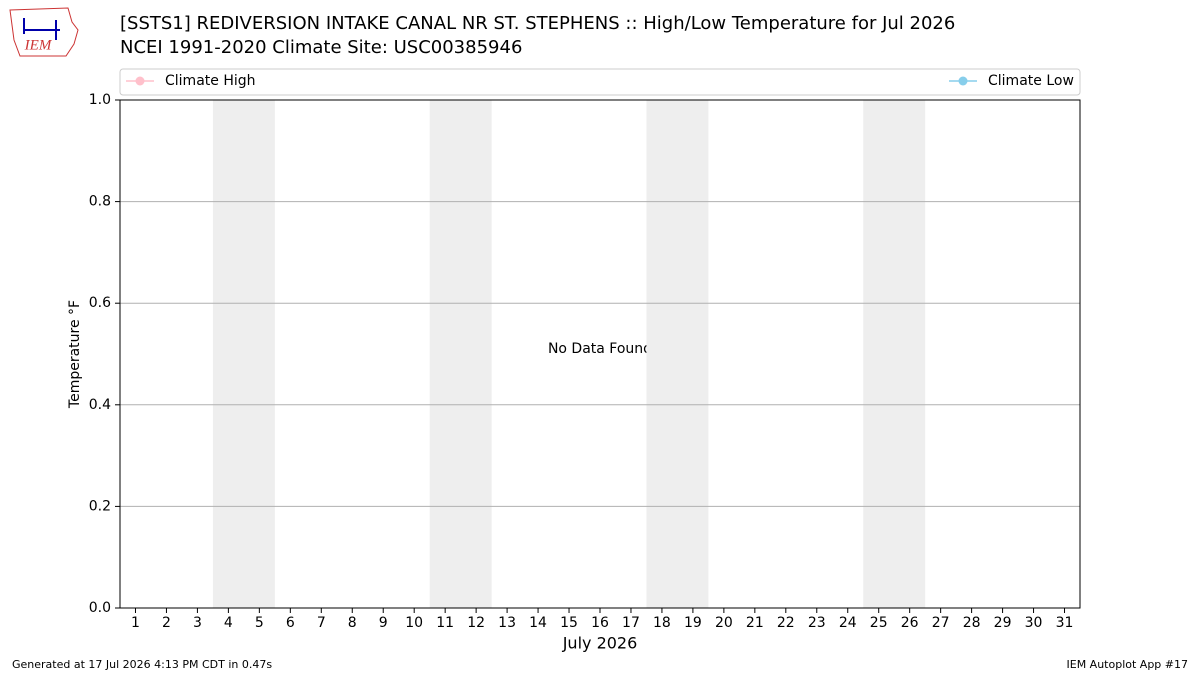  I want to click on x-tick-label: 15, so click(569, 623).